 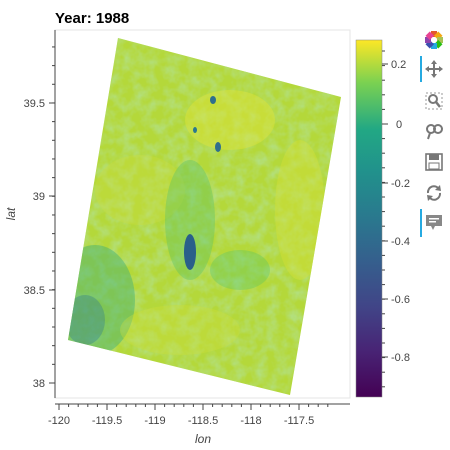 I want to click on lake-feature, so click(x=190, y=252).